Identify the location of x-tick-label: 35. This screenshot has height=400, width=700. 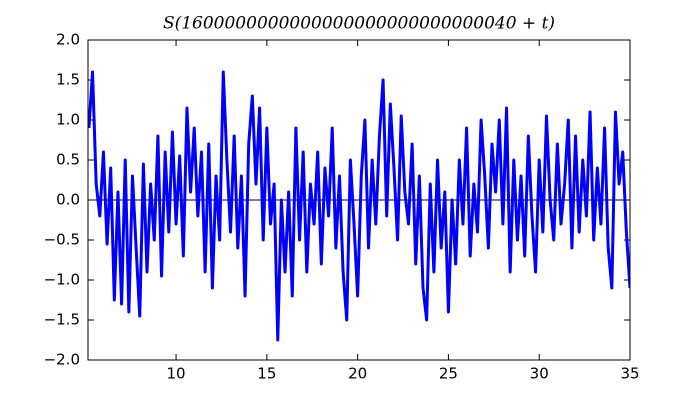
(629, 374).